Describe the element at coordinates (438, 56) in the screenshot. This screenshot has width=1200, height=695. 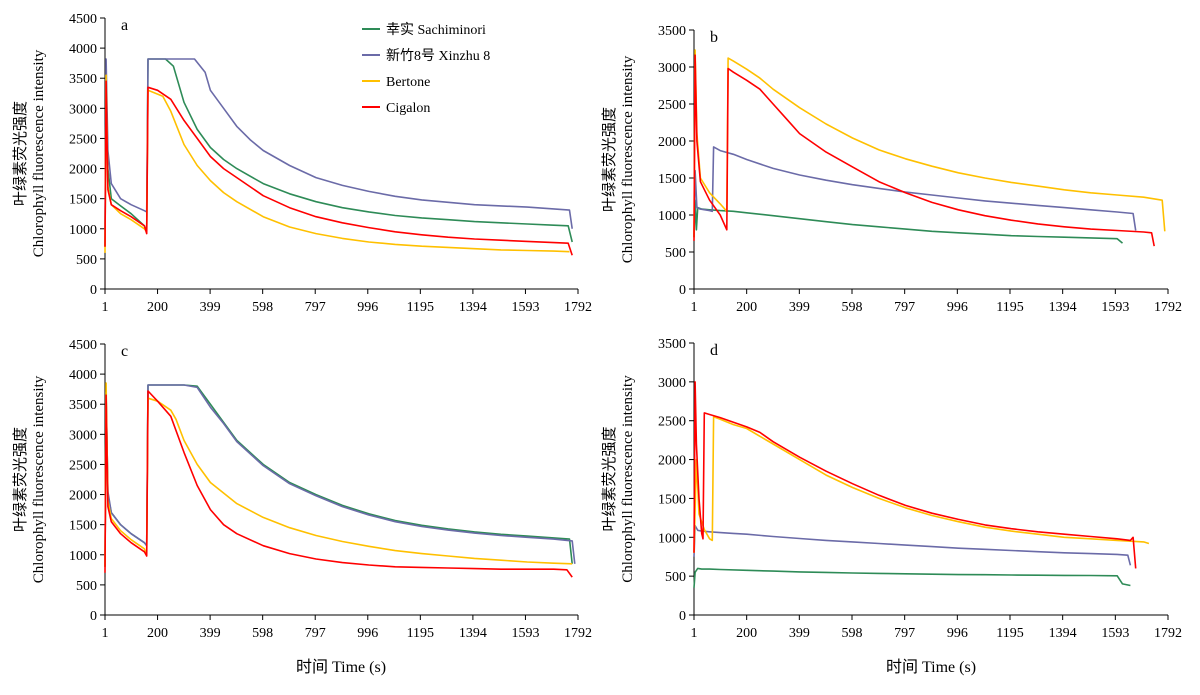
I see `legend-label: 新竹8号 Xinzhu 8` at that location.